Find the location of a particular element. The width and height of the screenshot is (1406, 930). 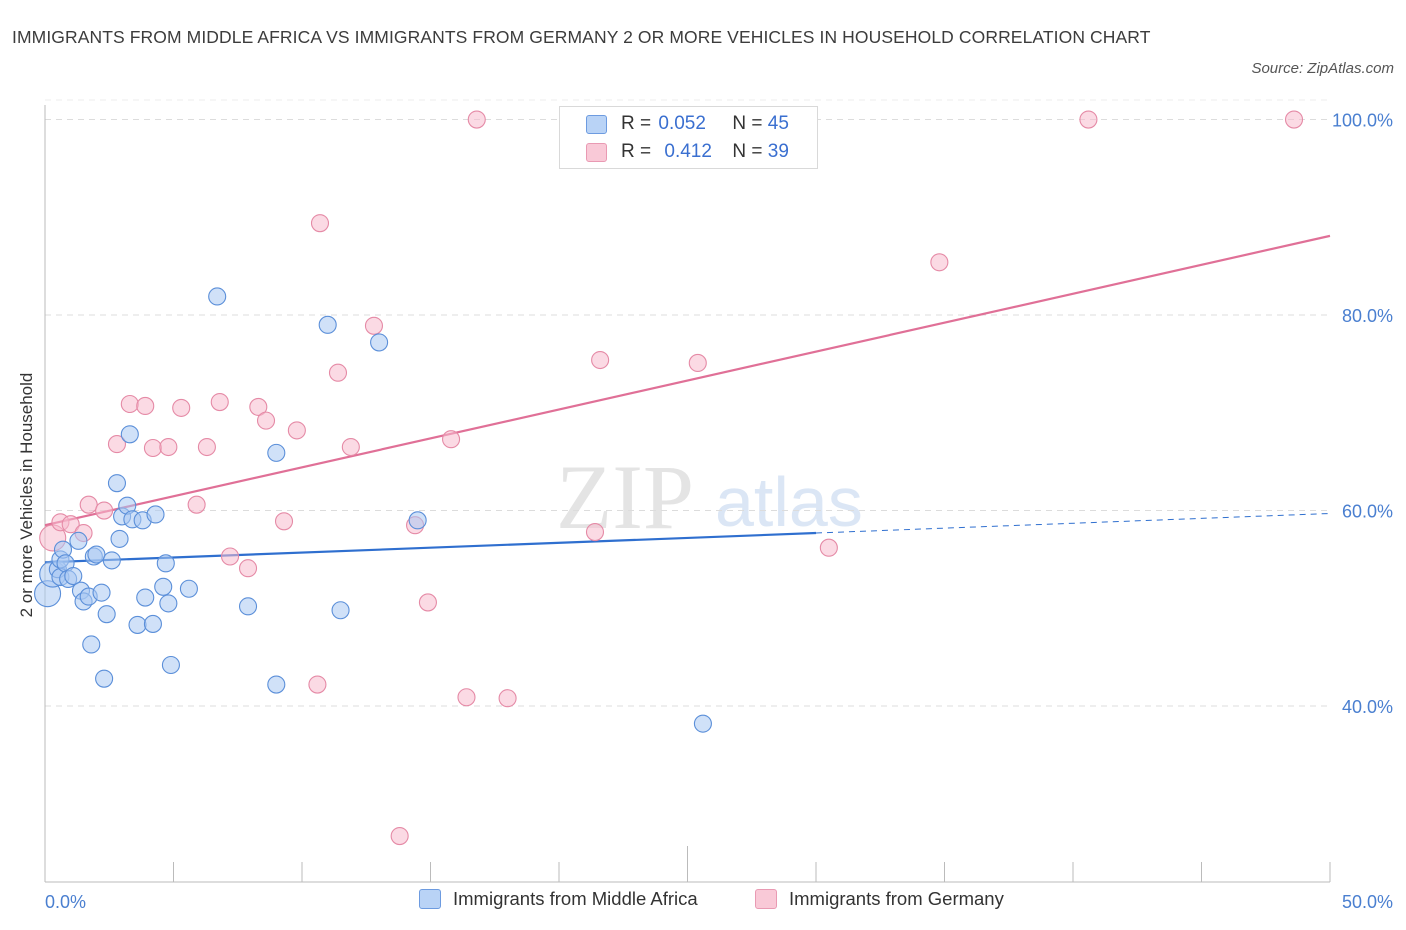

watermark: ZIP atlas is located at coordinates (709, 497).